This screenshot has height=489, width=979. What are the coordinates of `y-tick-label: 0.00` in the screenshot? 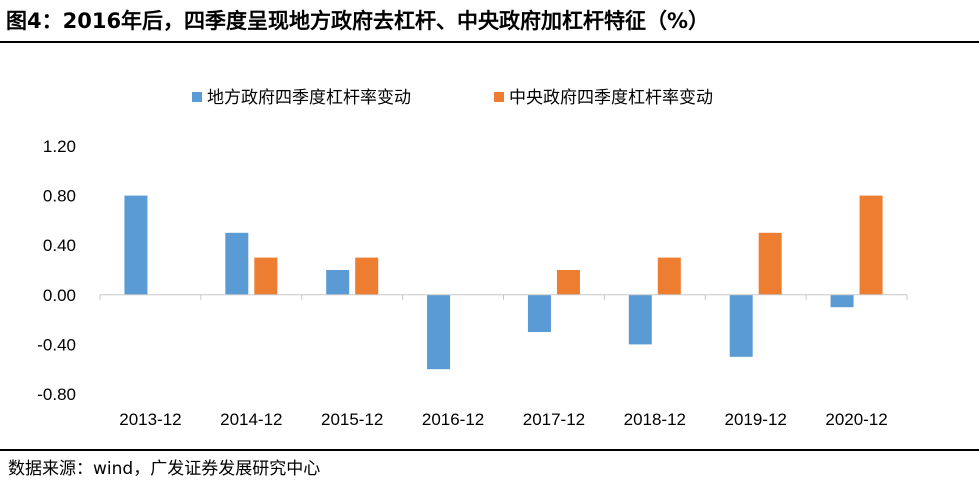 It's located at (59, 295).